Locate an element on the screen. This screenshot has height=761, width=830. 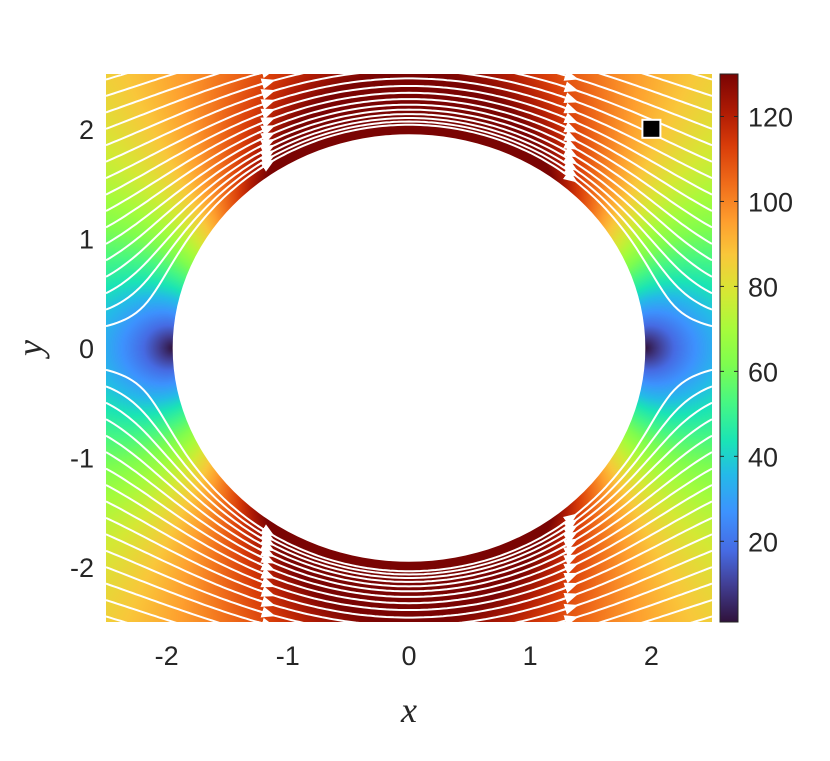
y-tick-label: 1 is located at coordinates (86, 239).